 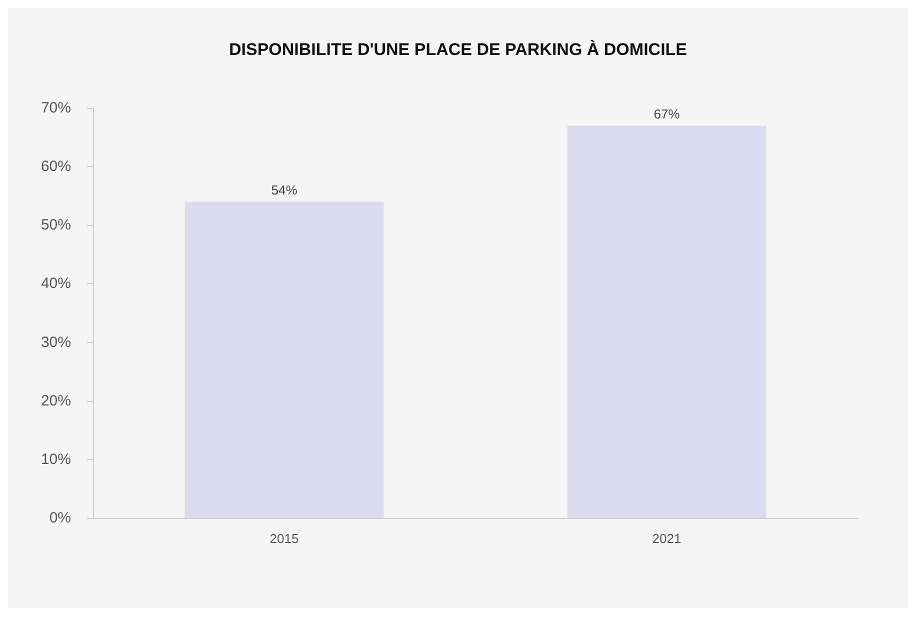 I want to click on y-tick-label: 50%, so click(x=55, y=225).